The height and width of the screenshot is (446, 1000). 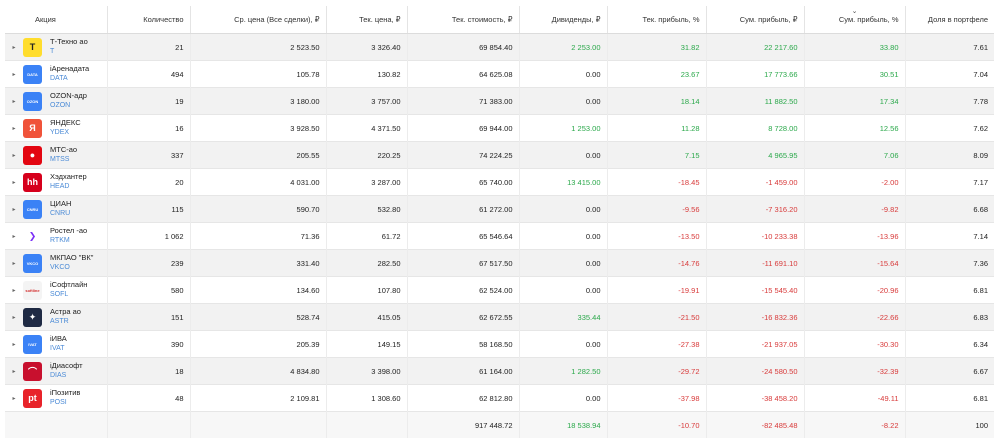 What do you see at coordinates (32, 398) in the screenshot?
I see `positive-logo: pt` at bounding box center [32, 398].